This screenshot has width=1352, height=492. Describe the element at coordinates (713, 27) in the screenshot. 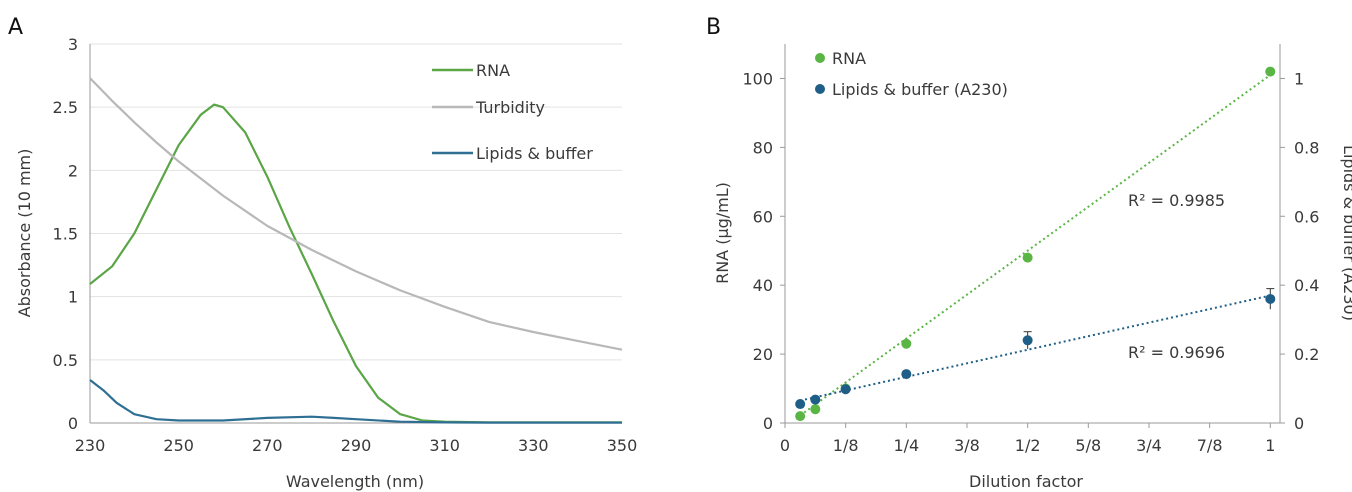

I see `panel-b-label: B` at that location.